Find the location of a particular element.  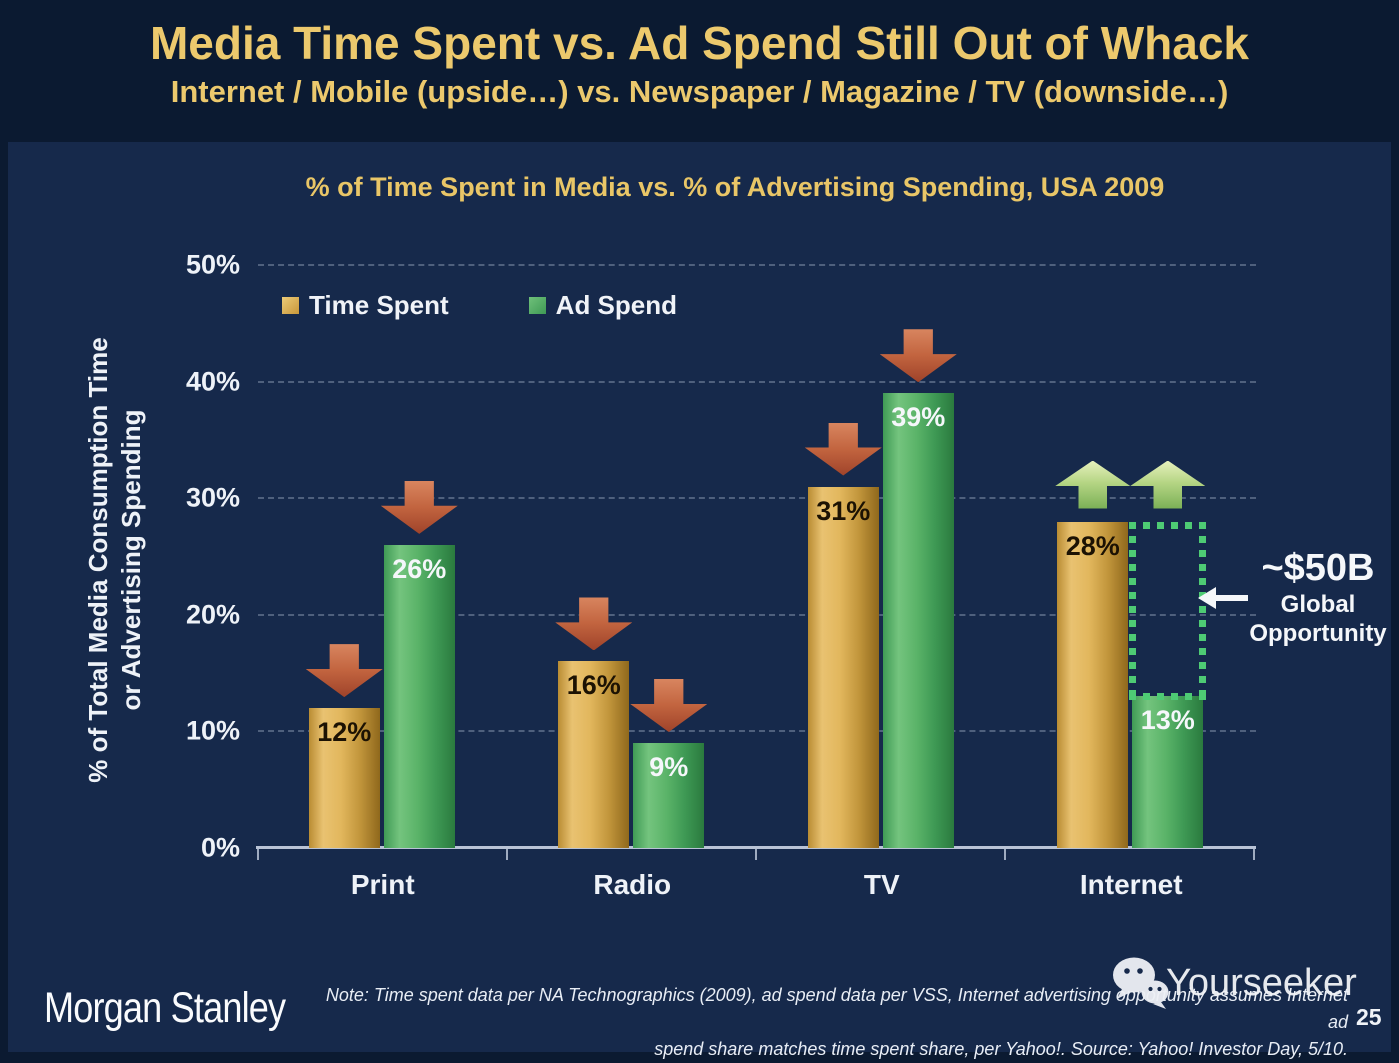

y-tick-label: 10% is located at coordinates (212, 730).